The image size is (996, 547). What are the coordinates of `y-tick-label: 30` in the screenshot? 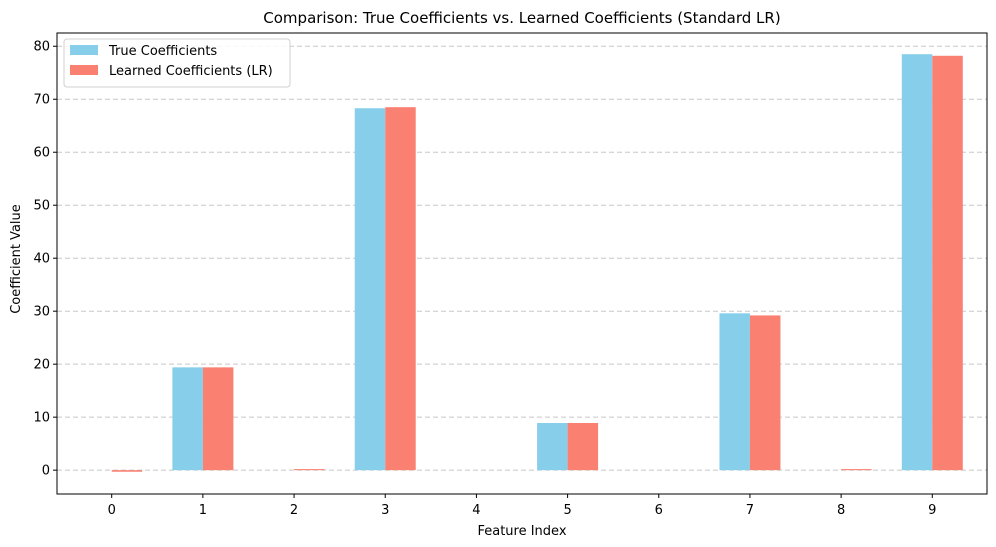 It's located at (41, 312).